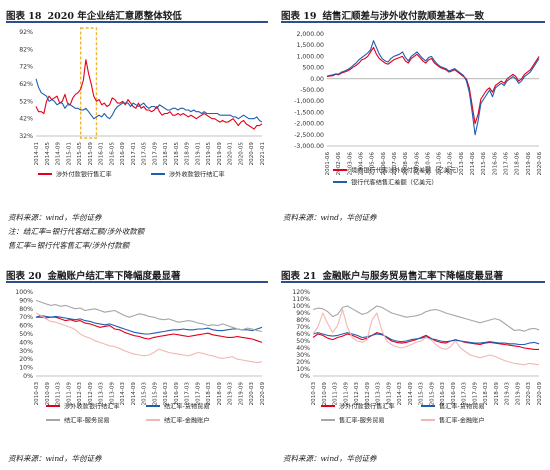 This screenshot has height=470, width=550. Describe the element at coordinates (102, 154) in the screenshot. I see `x-tick-label: 2016-01` at that location.